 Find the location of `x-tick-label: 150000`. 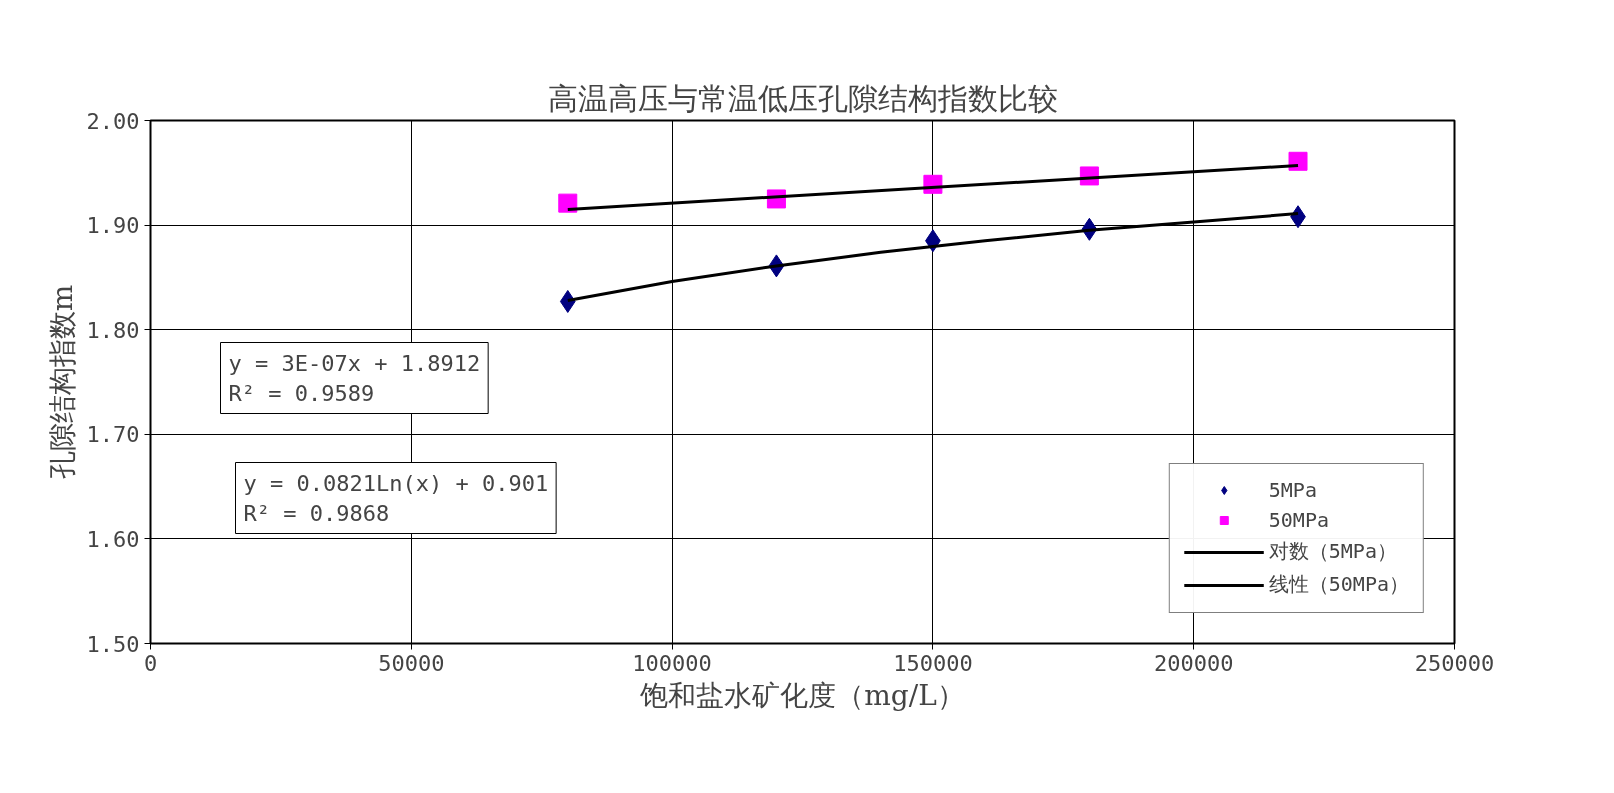

x-tick-label: 150000 is located at coordinates (933, 663).